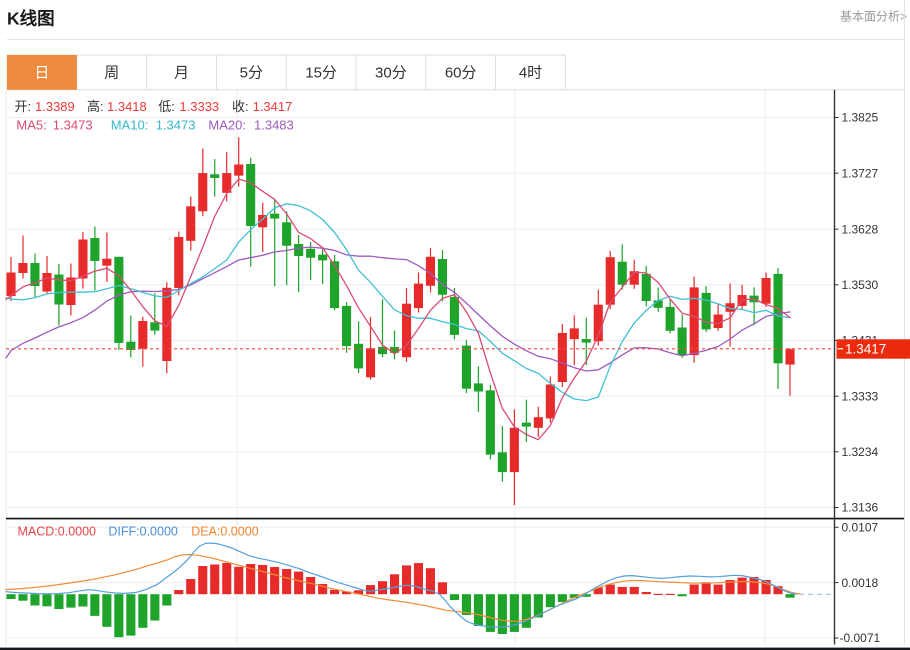 The width and height of the screenshot is (910, 650). Describe the element at coordinates (143, 532) in the screenshot. I see `svg-text: DIFF:0.0000` at that location.